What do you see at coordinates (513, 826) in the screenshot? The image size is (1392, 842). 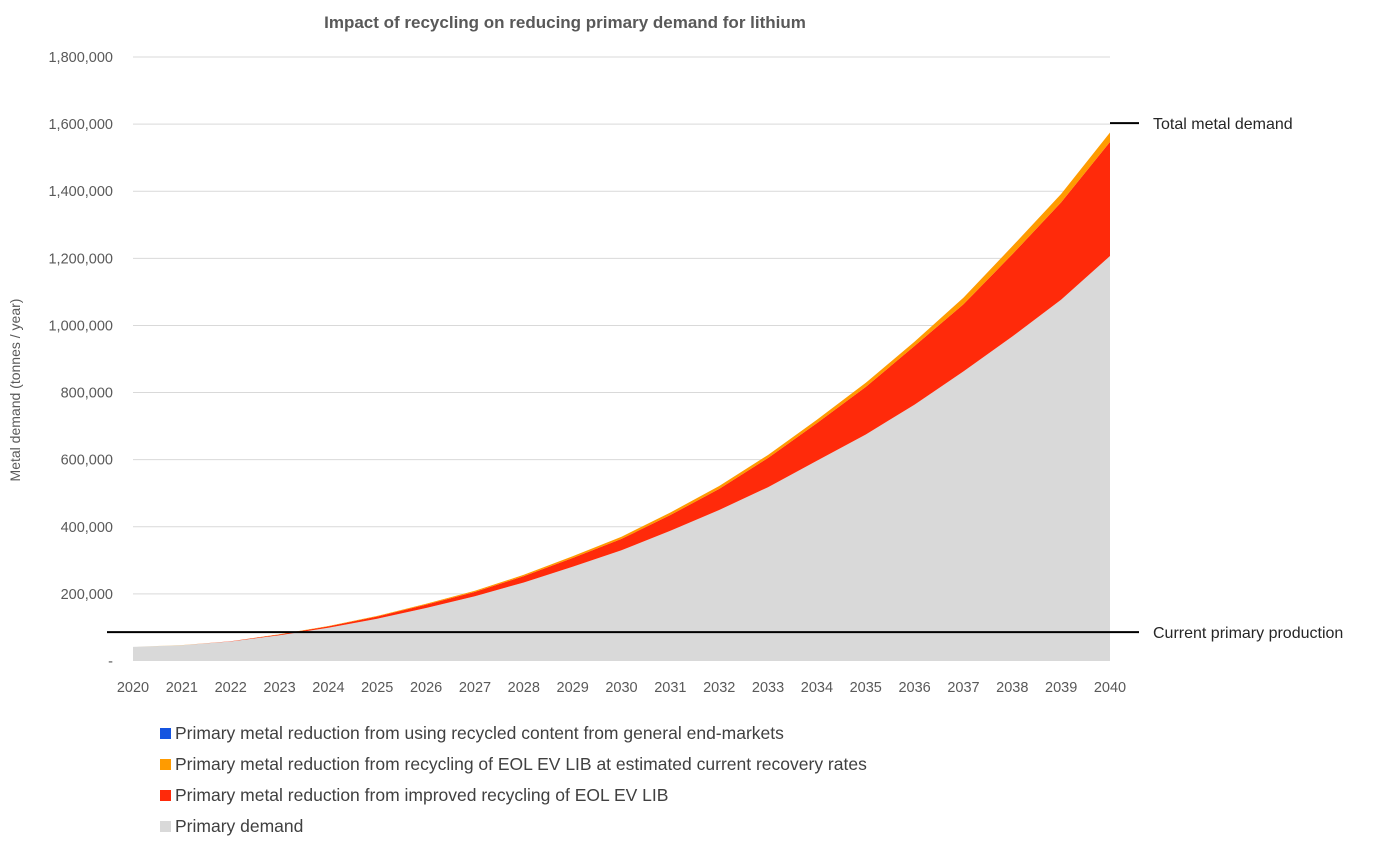 I see `legend-item: Primary demand` at bounding box center [513, 826].